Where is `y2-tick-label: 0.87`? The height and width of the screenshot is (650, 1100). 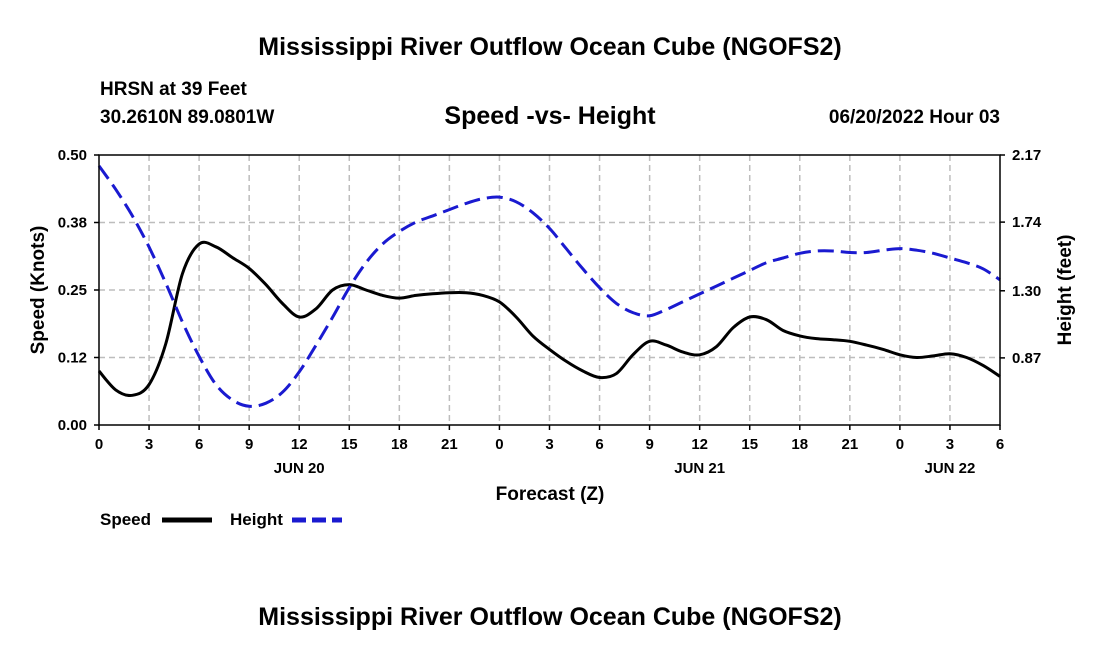
y2-tick-label: 0.87 is located at coordinates (1026, 358).